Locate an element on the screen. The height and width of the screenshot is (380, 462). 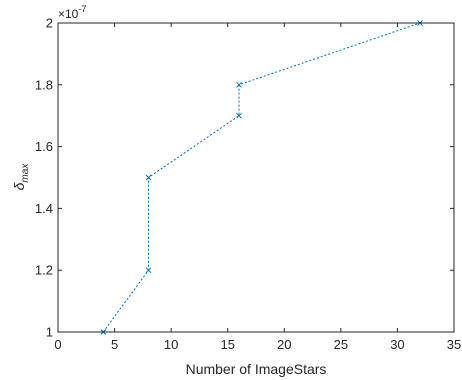
y-exponent-base: ×10 is located at coordinates (68, 14).